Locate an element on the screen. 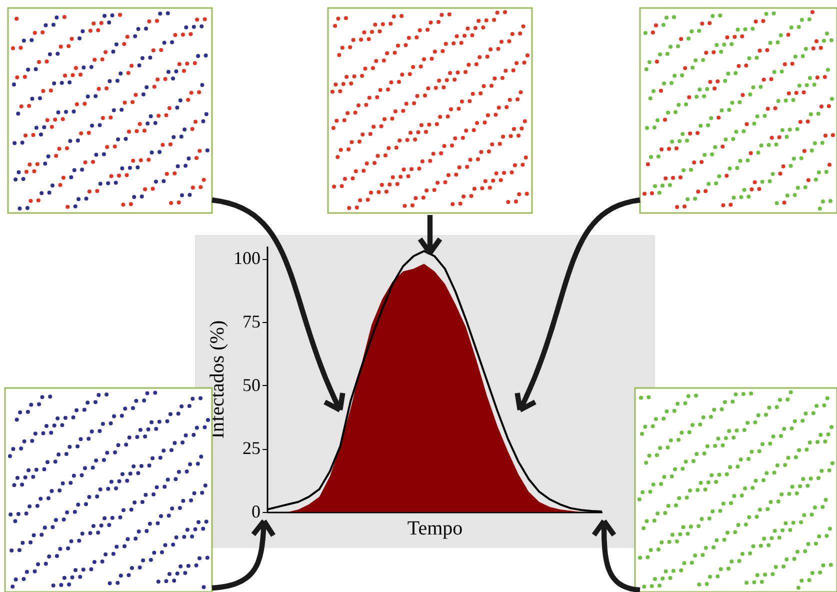  y-tick-label: 25 is located at coordinates (251, 448).